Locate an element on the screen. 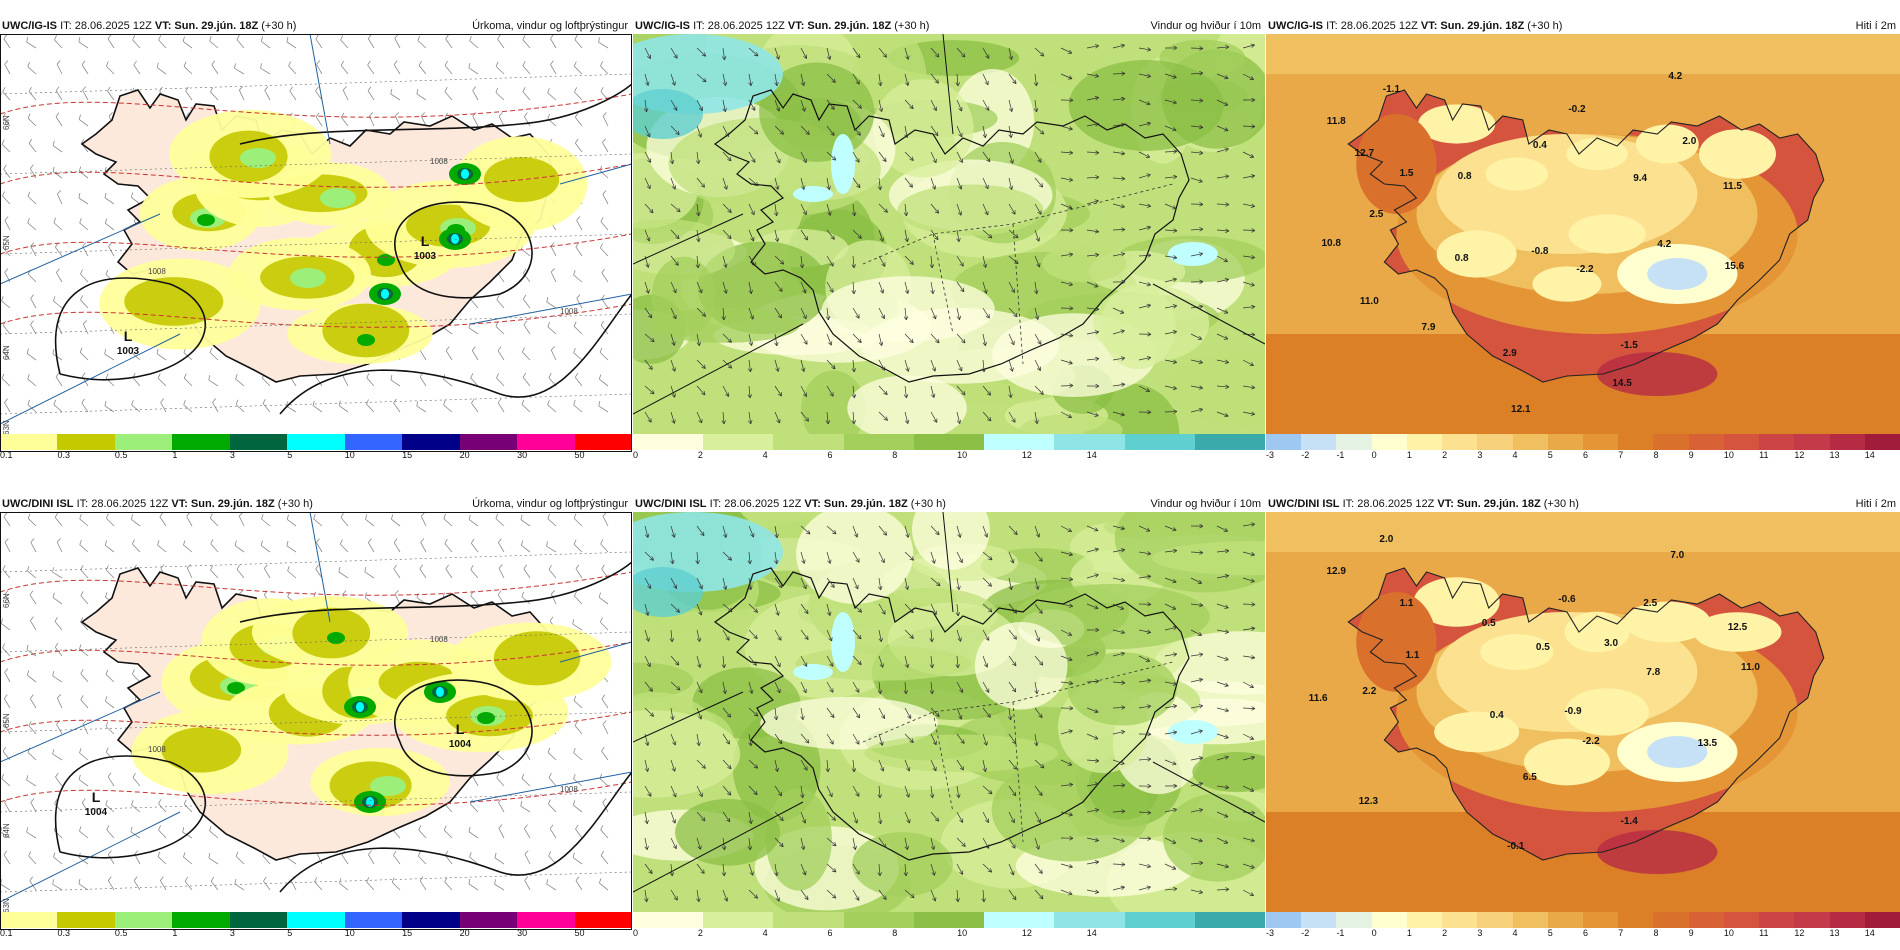 The width and height of the screenshot is (1900, 950). wind-arrows is located at coordinates (949, 234).